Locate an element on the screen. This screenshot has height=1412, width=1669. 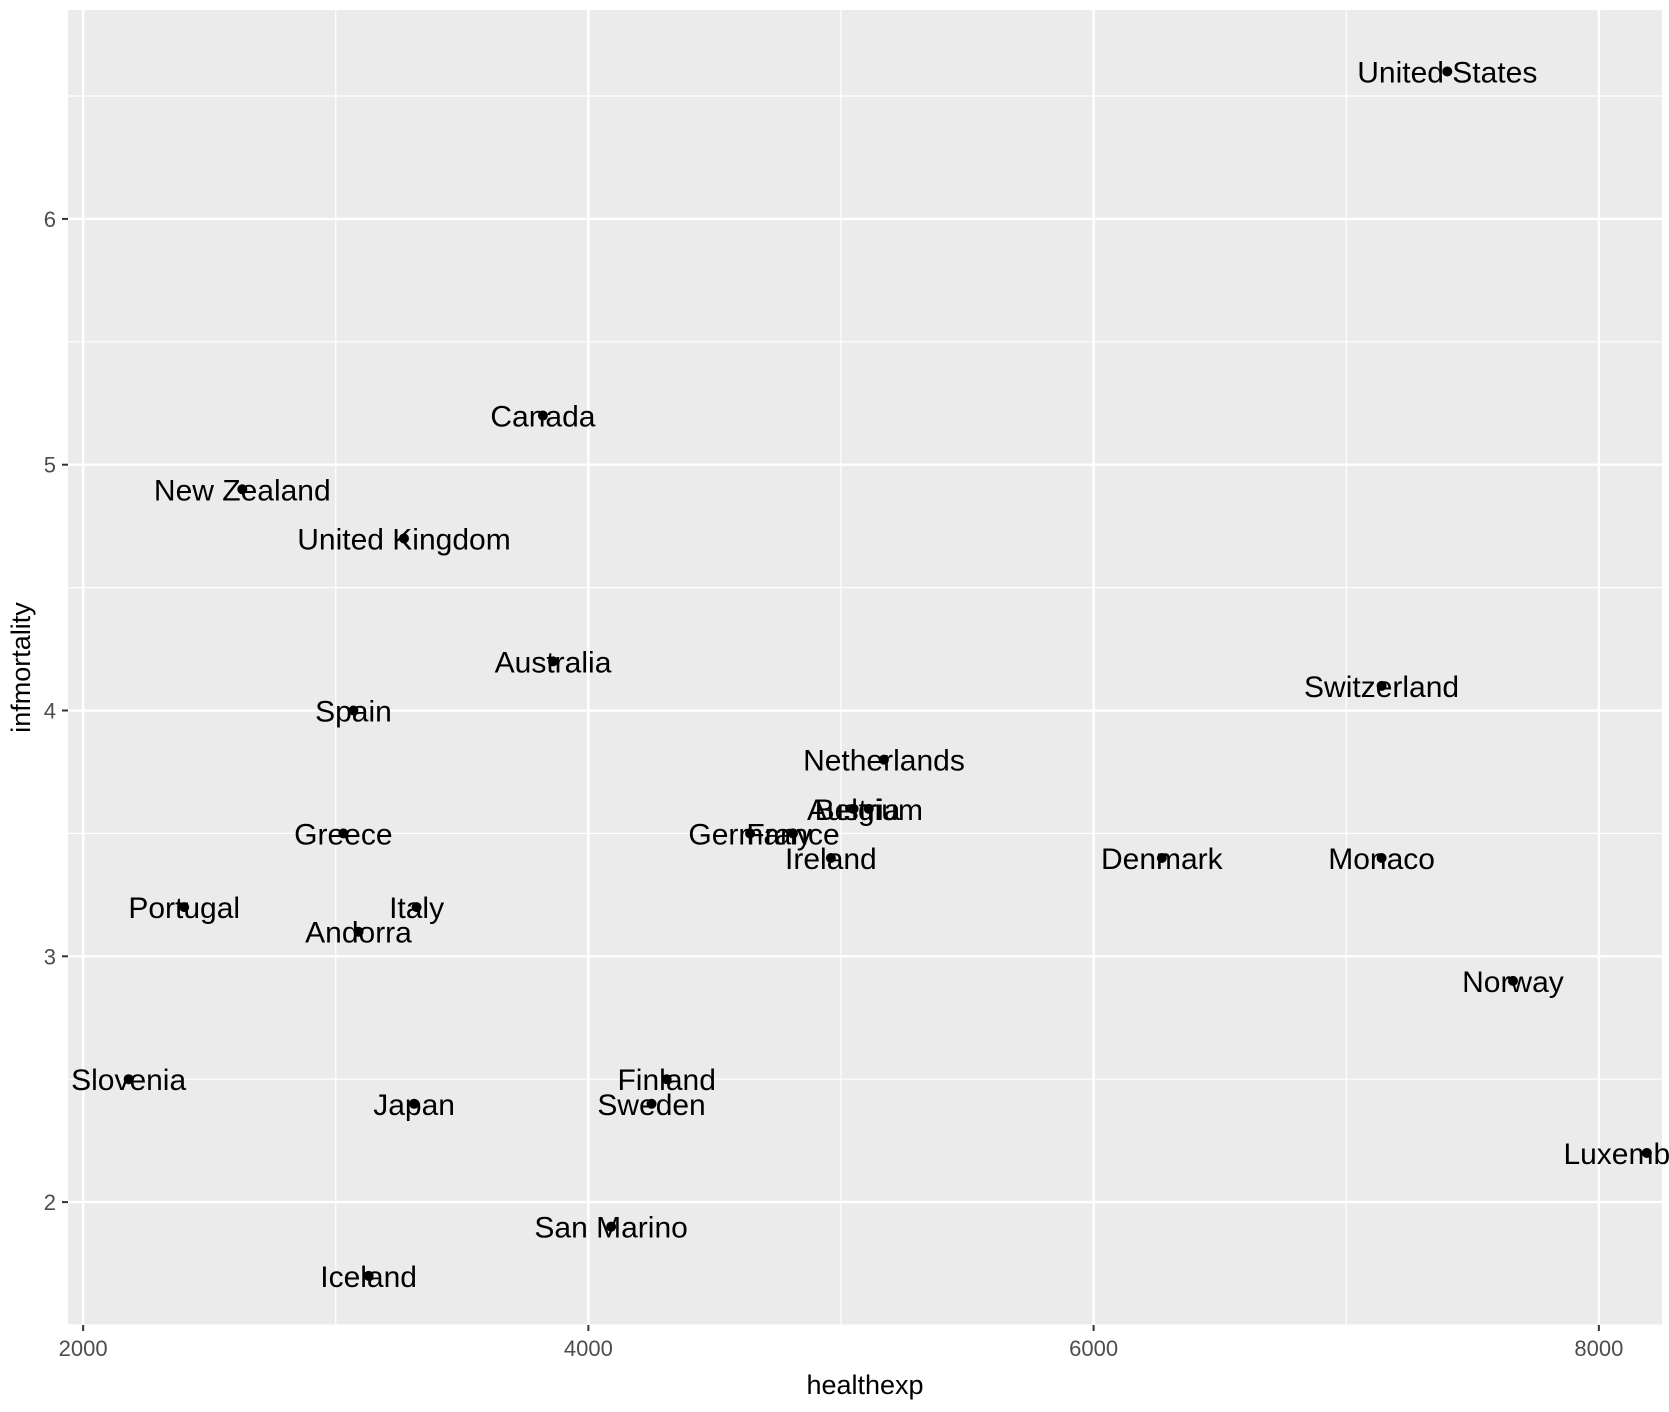
point-label: Australia is located at coordinates (553, 662).